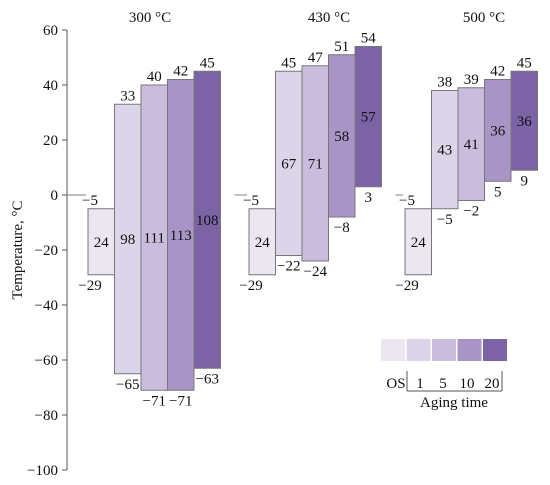 The image size is (550, 485). What do you see at coordinates (316, 272) in the screenshot?
I see `bar-bottom-label: −24` at bounding box center [316, 272].